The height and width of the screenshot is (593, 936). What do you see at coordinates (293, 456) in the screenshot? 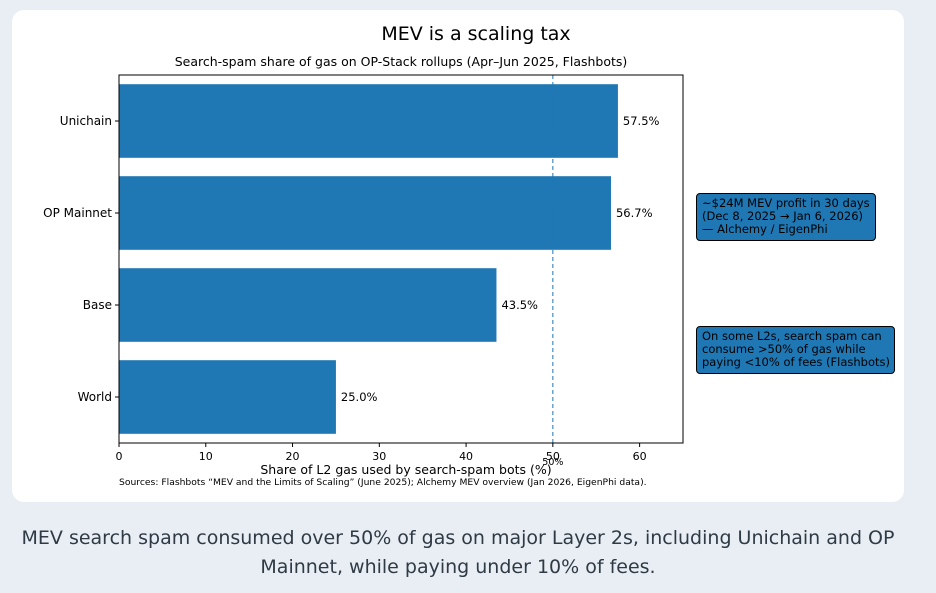
I see `x-tick-label: 20` at bounding box center [293, 456].